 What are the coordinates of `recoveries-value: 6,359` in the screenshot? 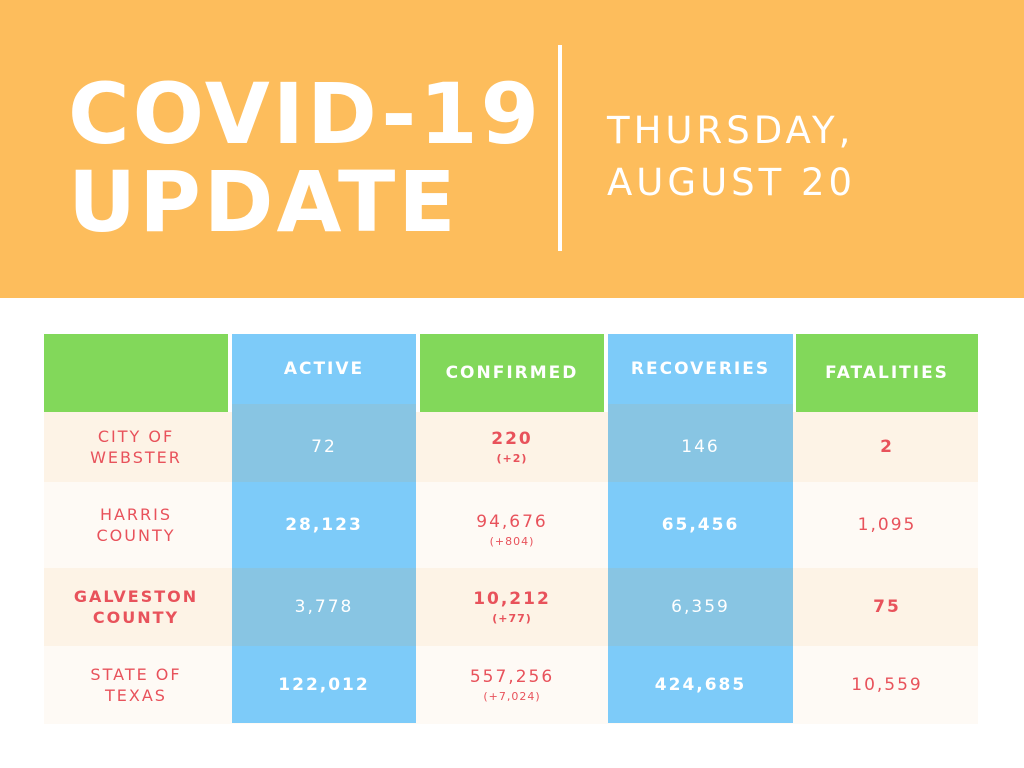 It's located at (700, 607).